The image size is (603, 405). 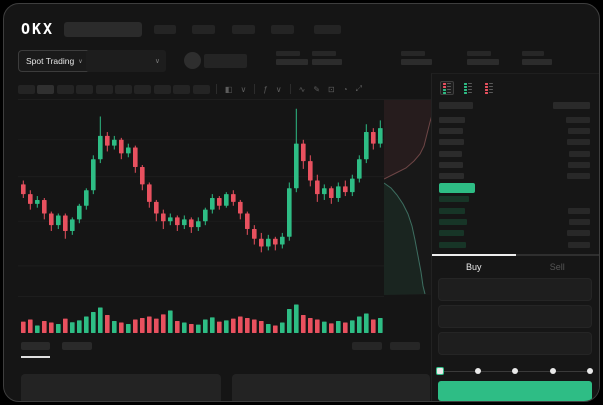 I want to click on tab-buy: Buy, so click(x=473, y=267).